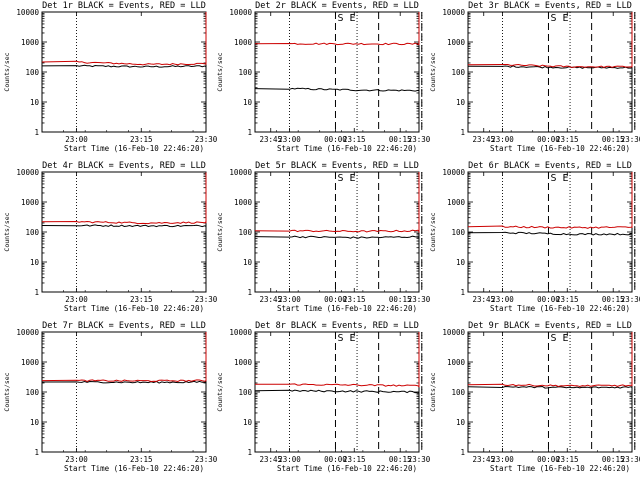 The height and width of the screenshot is (480, 640). What do you see at coordinates (337, 326) in the screenshot?
I see `panel-title: Det 8r BLACK = Events, RED = LLD` at bounding box center [337, 326].